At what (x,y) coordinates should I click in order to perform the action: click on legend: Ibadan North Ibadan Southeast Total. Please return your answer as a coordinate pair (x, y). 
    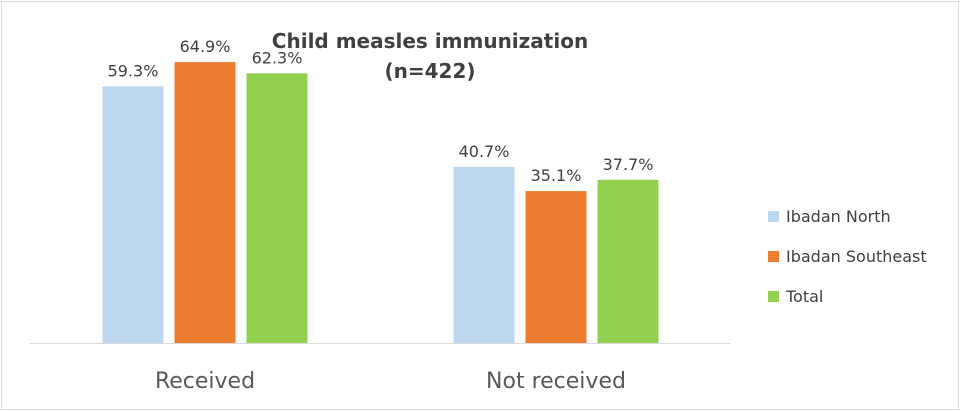
    Looking at the image, I should click on (847, 256).